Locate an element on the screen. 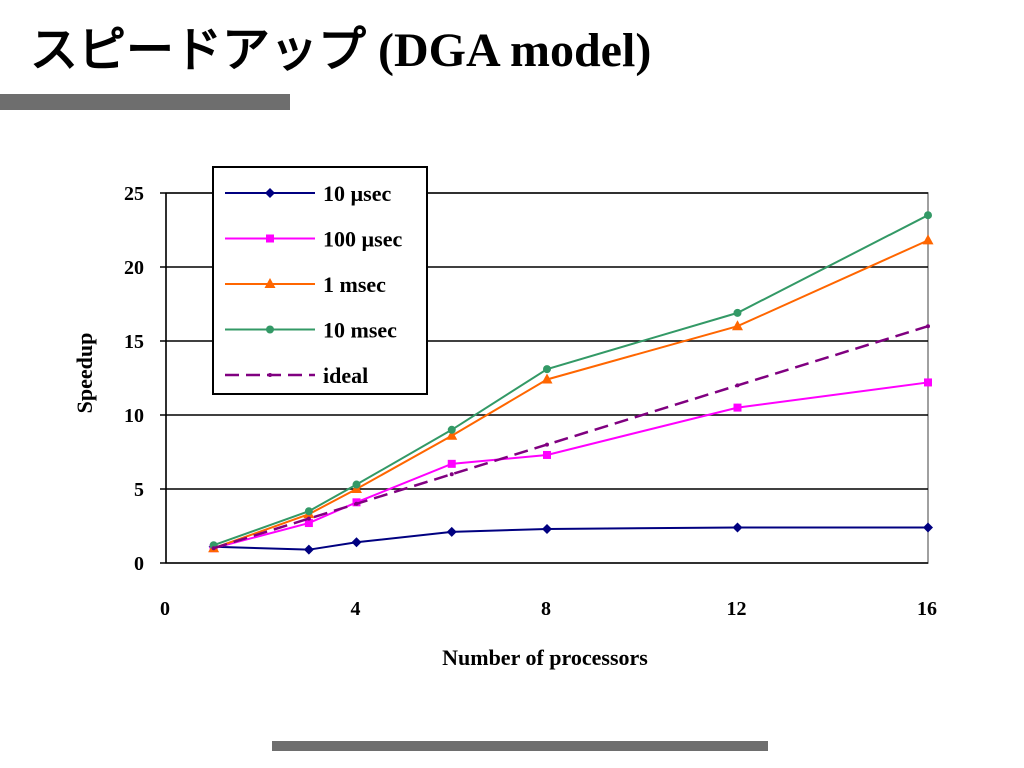 Image resolution: width=1024 pixels, height=768 pixels. legend: 10 µsec 100 µsec 1 msec 10 msec ideal is located at coordinates (320, 280).